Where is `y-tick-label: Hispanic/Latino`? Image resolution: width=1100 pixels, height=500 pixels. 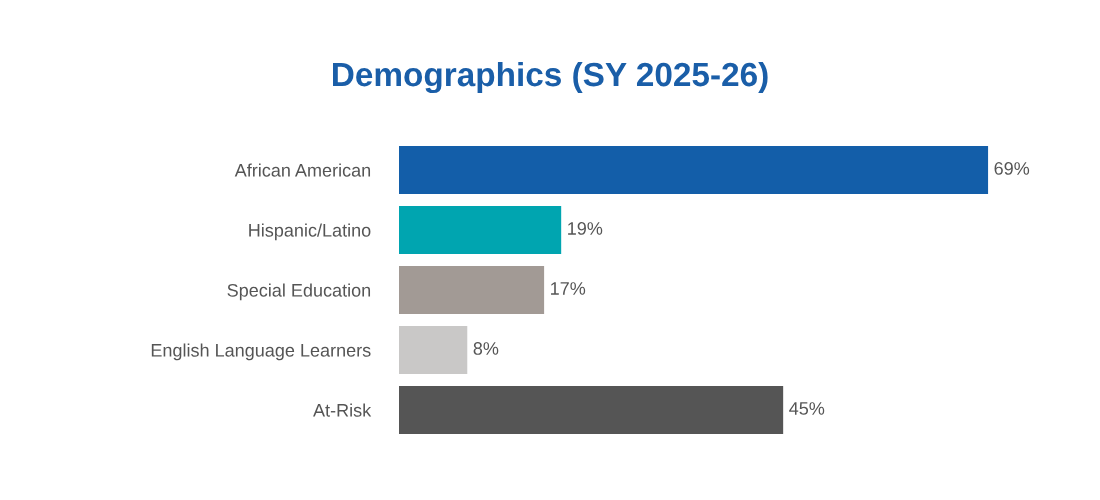
y-tick-label: Hispanic/Latino is located at coordinates (310, 232).